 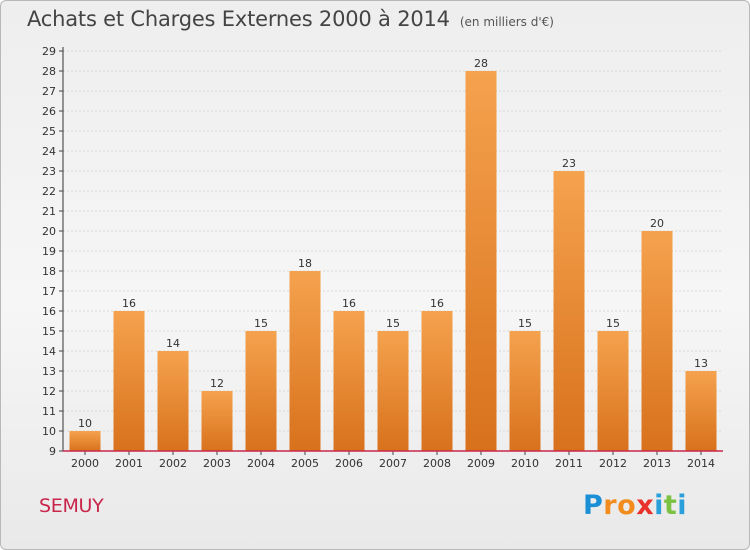 I want to click on x-tick-label: 2013, so click(x=657, y=463).